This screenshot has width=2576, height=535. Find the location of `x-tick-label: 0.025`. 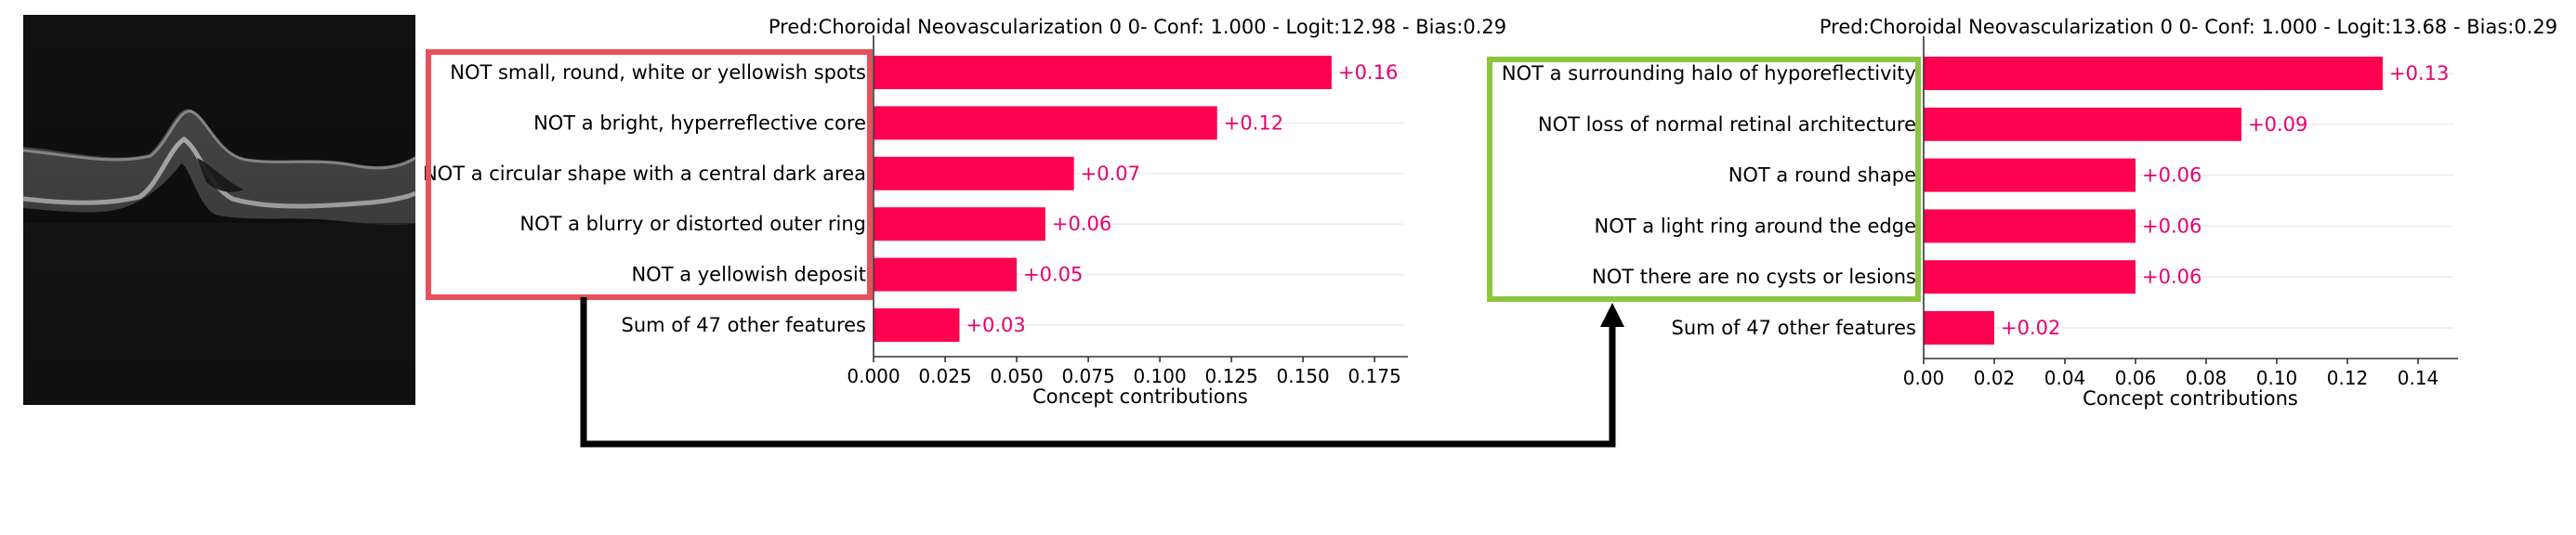

x-tick-label: 0.025 is located at coordinates (944, 376).